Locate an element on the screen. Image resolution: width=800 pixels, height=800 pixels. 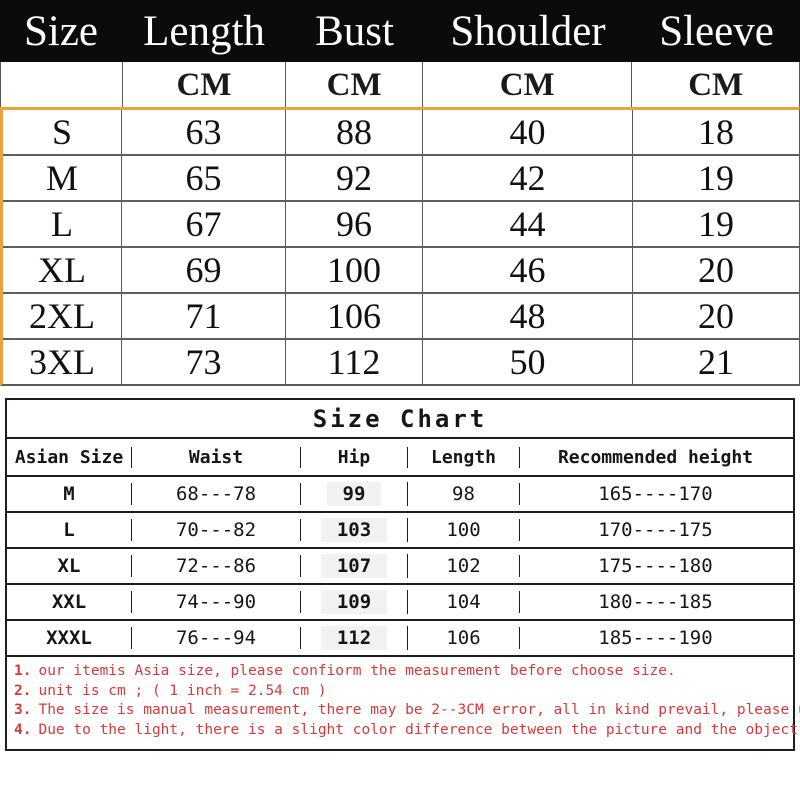
shoulder-cell: 50 is located at coordinates (528, 362).